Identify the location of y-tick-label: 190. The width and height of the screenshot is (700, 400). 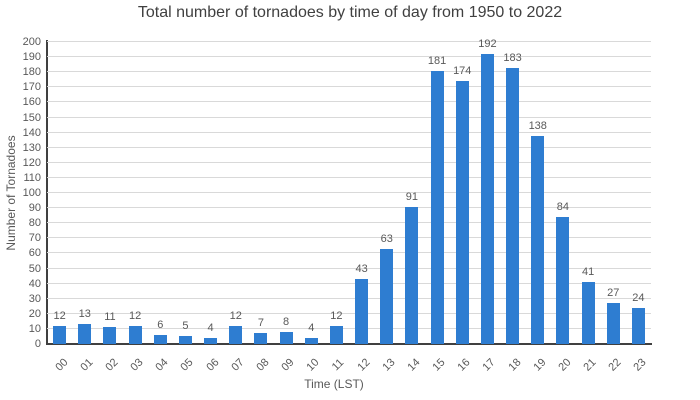
(31, 57).